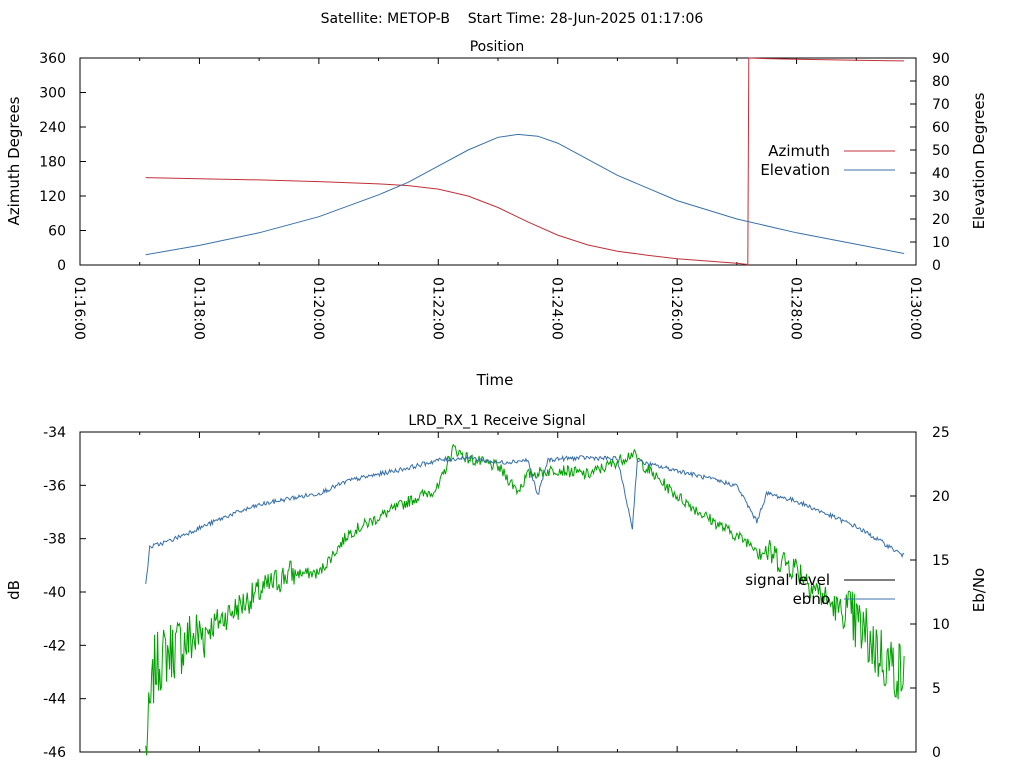  Describe the element at coordinates (676, 308) in the screenshot. I see `time-tick-label: 01:26:00` at that location.